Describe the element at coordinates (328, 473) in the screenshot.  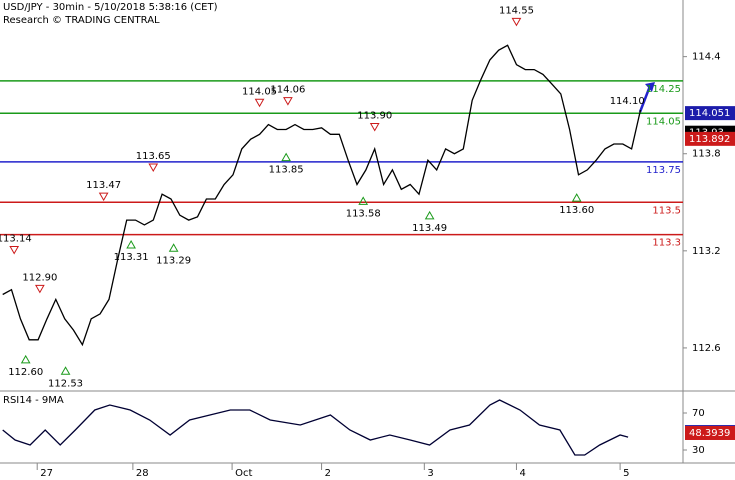
I see `x-tick-label: 2` at that location.